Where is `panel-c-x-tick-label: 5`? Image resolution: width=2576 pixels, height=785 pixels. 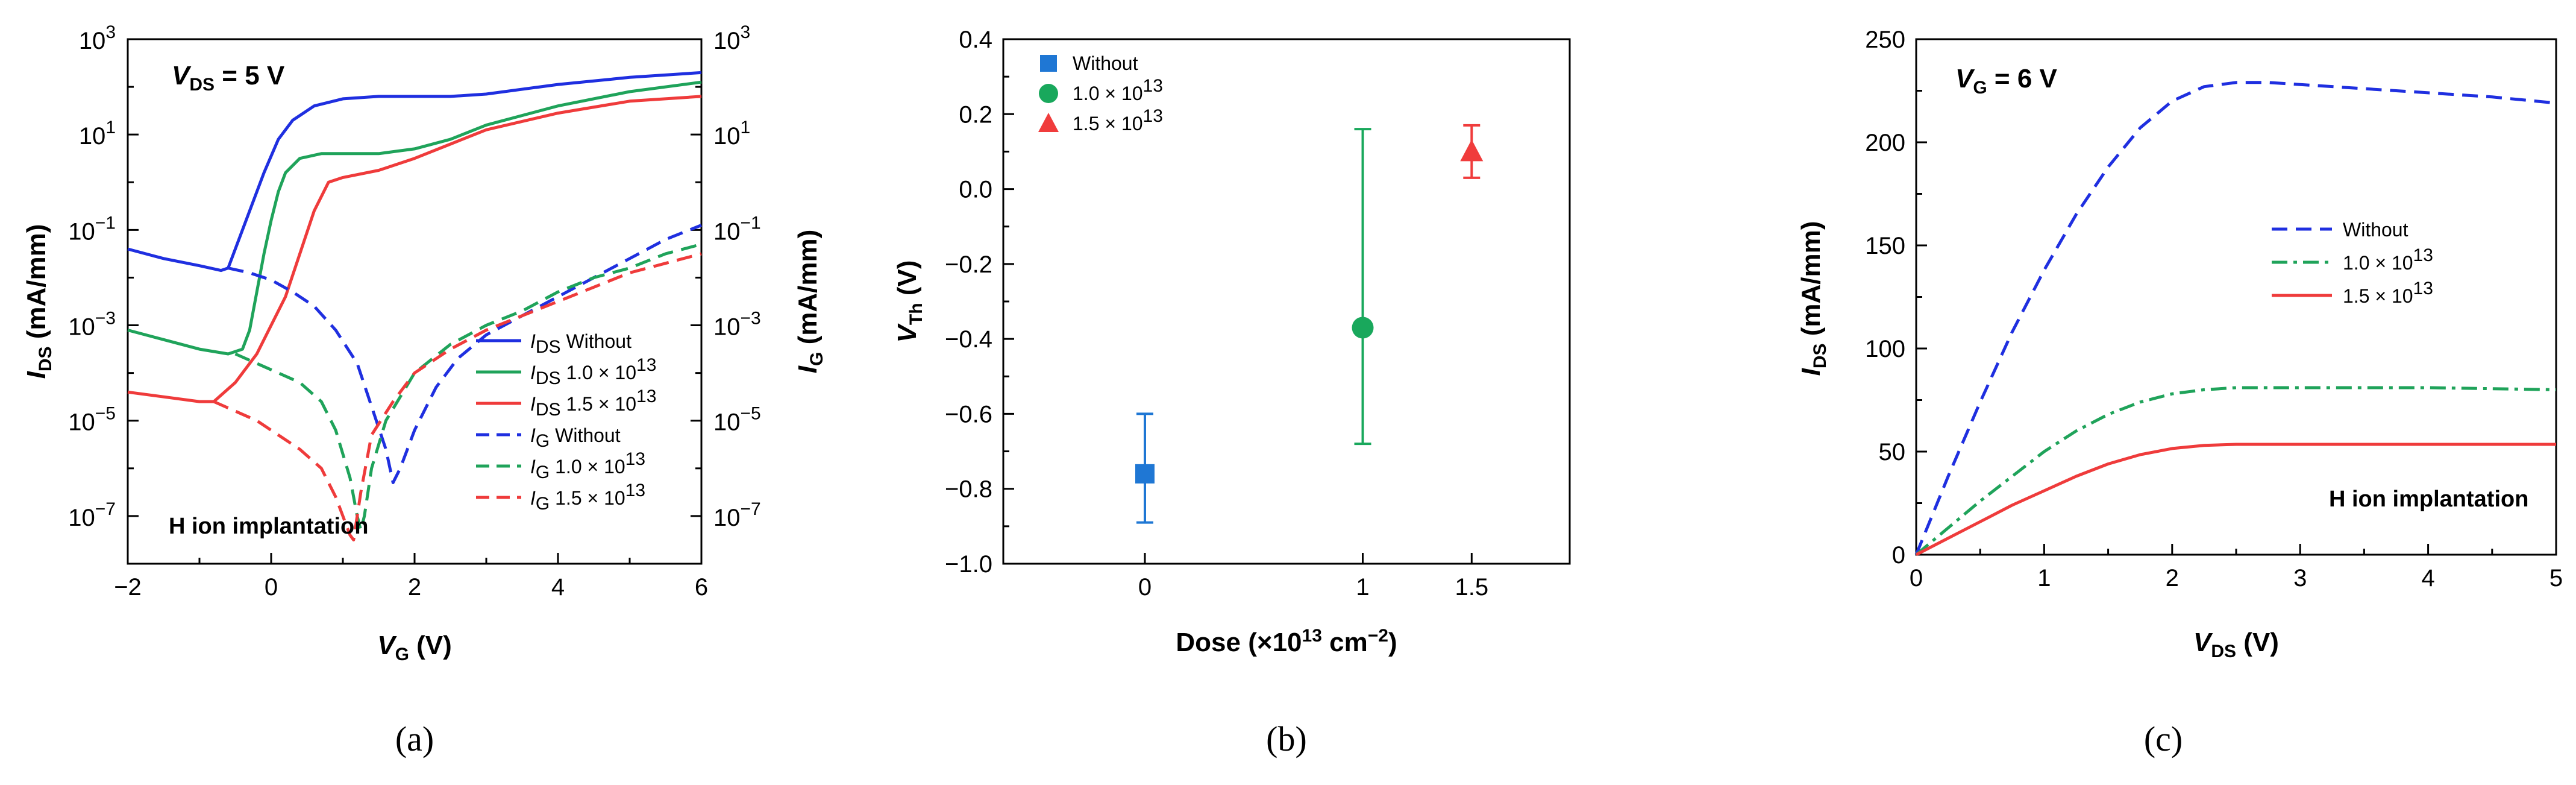
panel-c-x-tick-label: 5 is located at coordinates (2556, 578).